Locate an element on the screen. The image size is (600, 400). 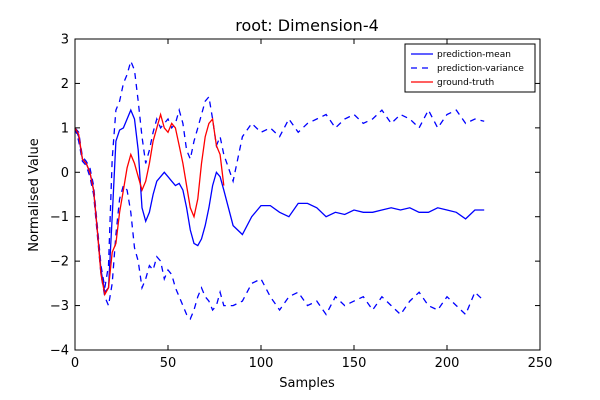
legend-label: prediction-mean is located at coordinates (474, 55).